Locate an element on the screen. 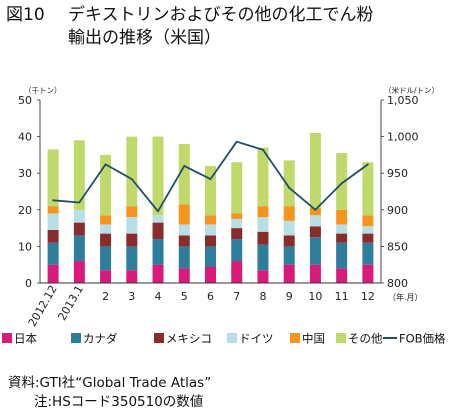 This screenshot has width=450, height=416. y-left-tick-label: 10 is located at coordinates (25, 246).